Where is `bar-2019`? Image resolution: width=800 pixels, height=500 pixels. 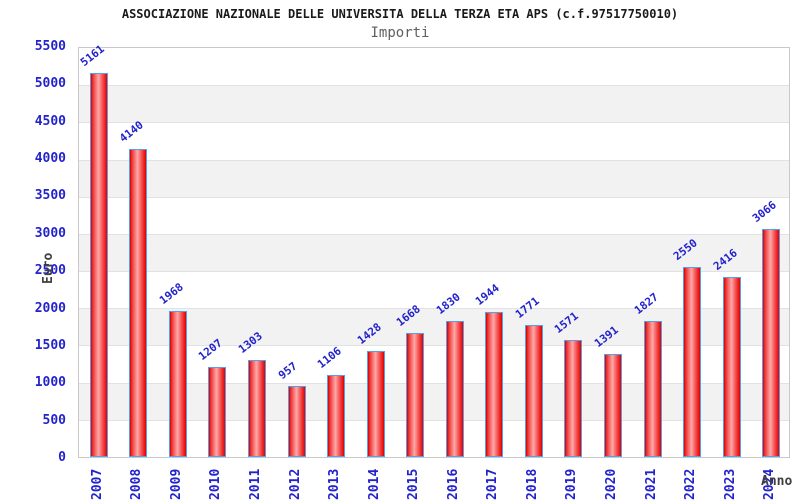
bar-2019 is located at coordinates (573, 398).